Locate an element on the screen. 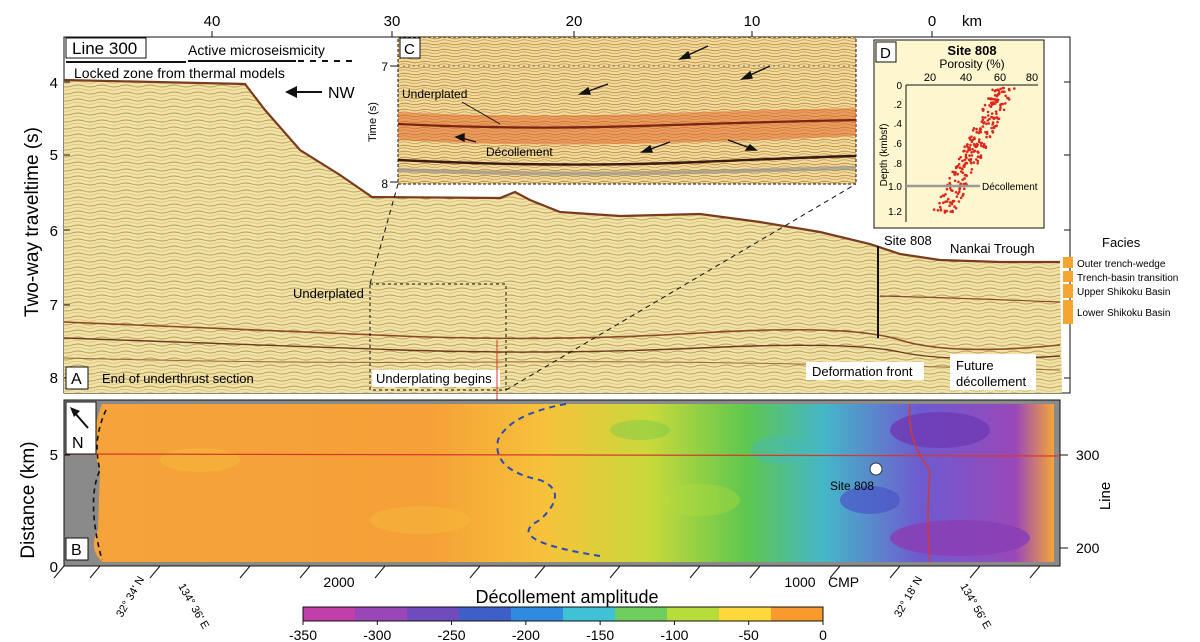 This screenshot has width=1200, height=642. decollement-label-c: Décollement is located at coordinates (519, 152).